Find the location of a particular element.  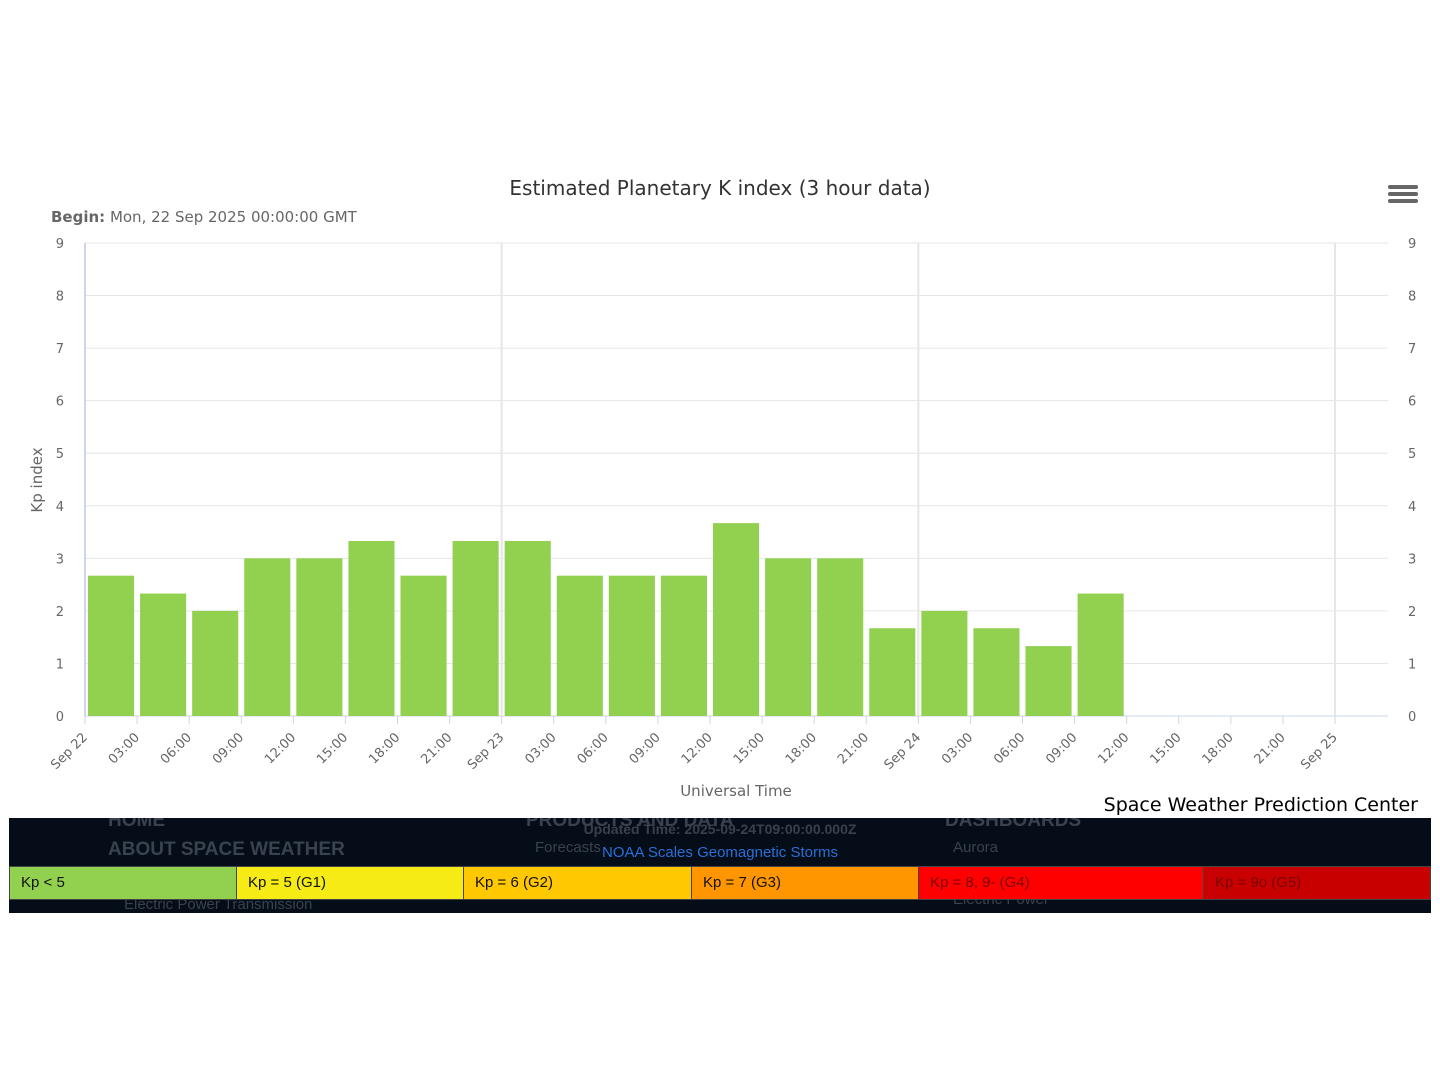

y-tick-label-right: 3 is located at coordinates (1412, 559).